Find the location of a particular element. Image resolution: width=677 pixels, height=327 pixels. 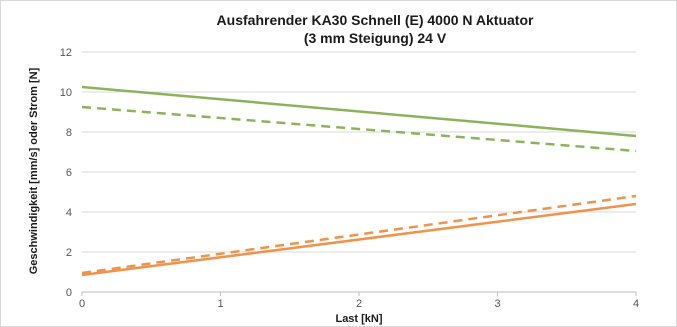

y-tick-label: 6 is located at coordinates (69, 173).